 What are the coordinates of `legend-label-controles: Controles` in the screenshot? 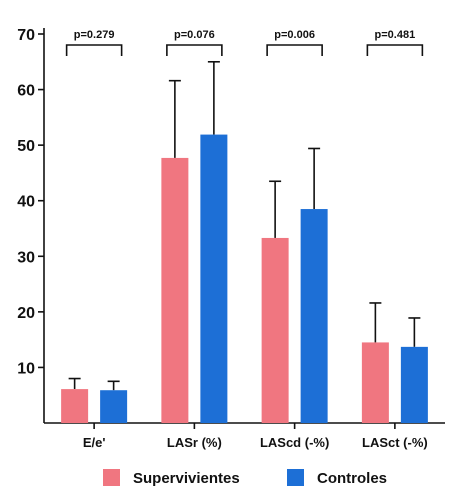 It's located at (352, 478).